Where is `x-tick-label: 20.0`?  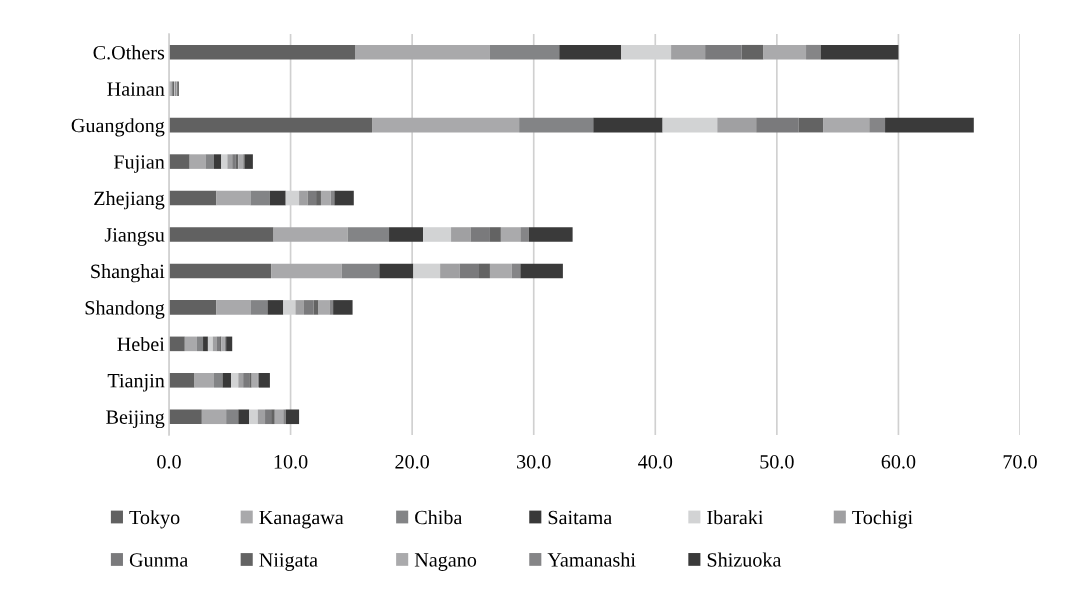
x-tick-label: 20.0 is located at coordinates (412, 462).